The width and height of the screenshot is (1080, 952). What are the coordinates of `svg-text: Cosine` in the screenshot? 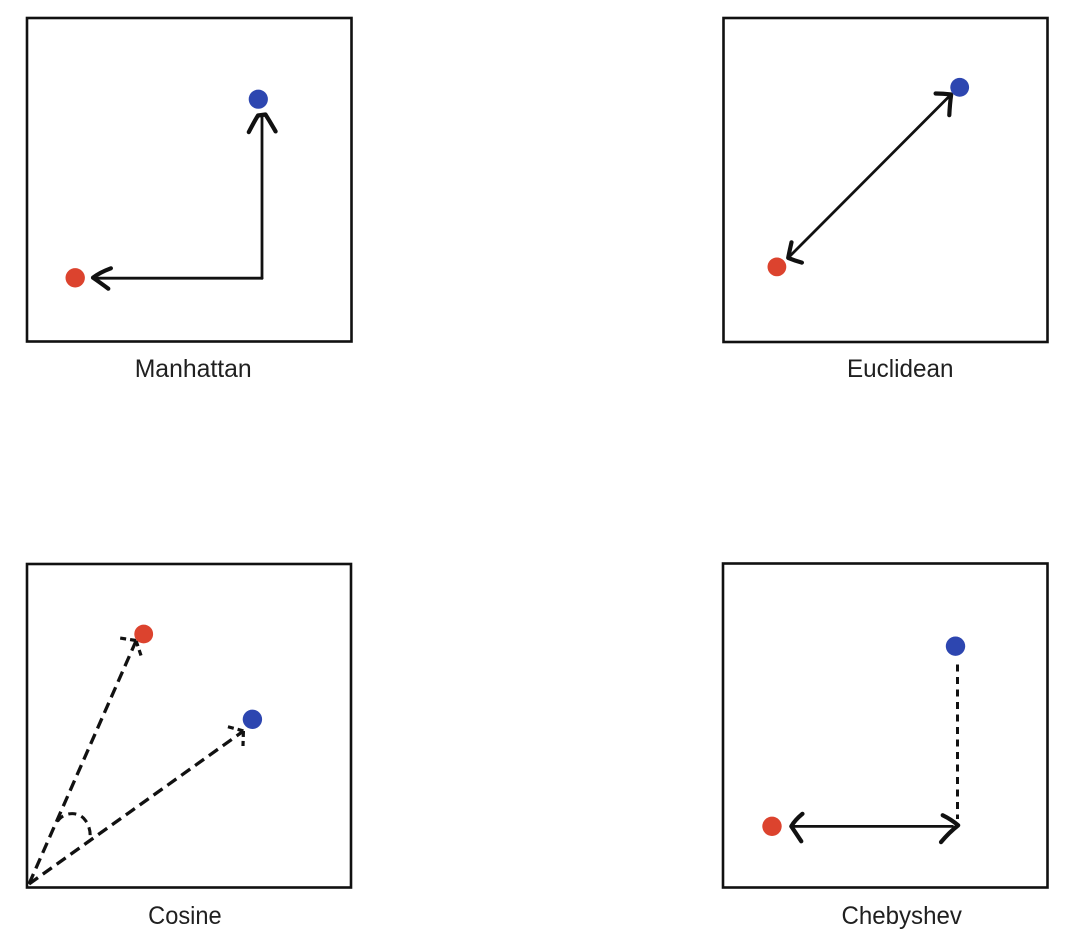 It's located at (185, 916).